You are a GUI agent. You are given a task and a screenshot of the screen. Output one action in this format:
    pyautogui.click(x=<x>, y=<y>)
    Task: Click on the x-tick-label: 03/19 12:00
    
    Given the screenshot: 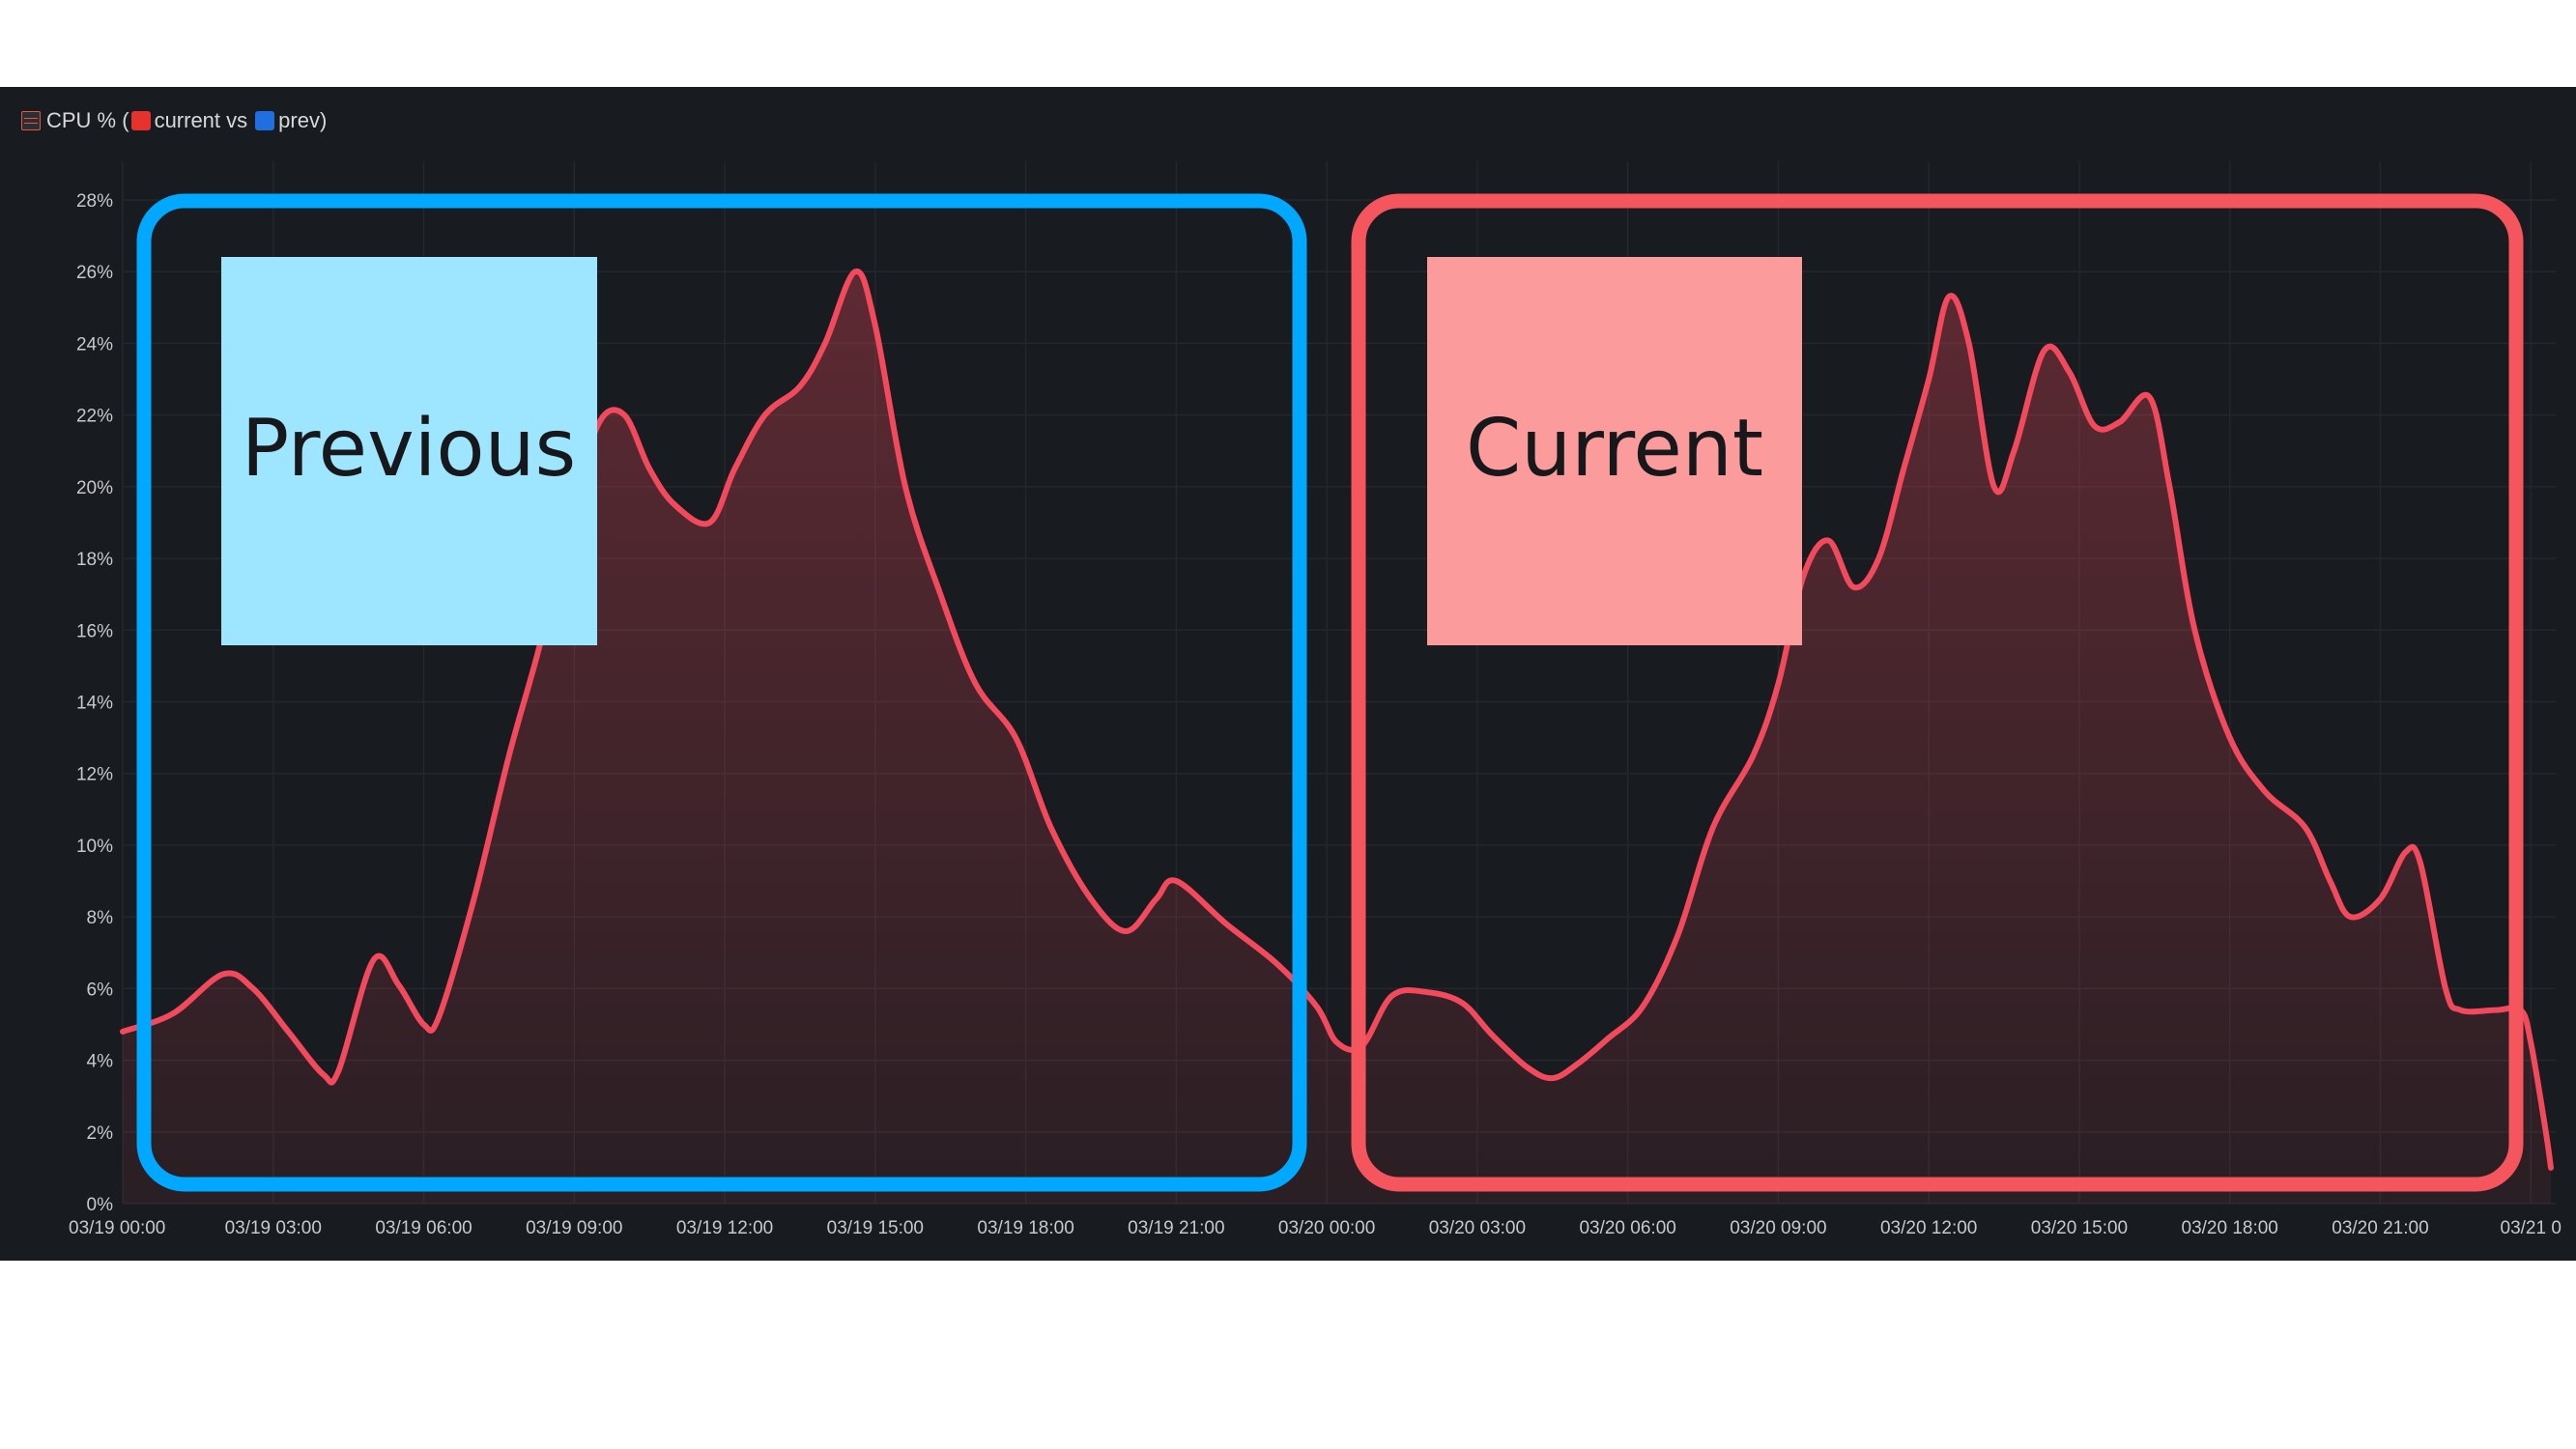 What is the action you would take?
    pyautogui.click(x=725, y=1228)
    